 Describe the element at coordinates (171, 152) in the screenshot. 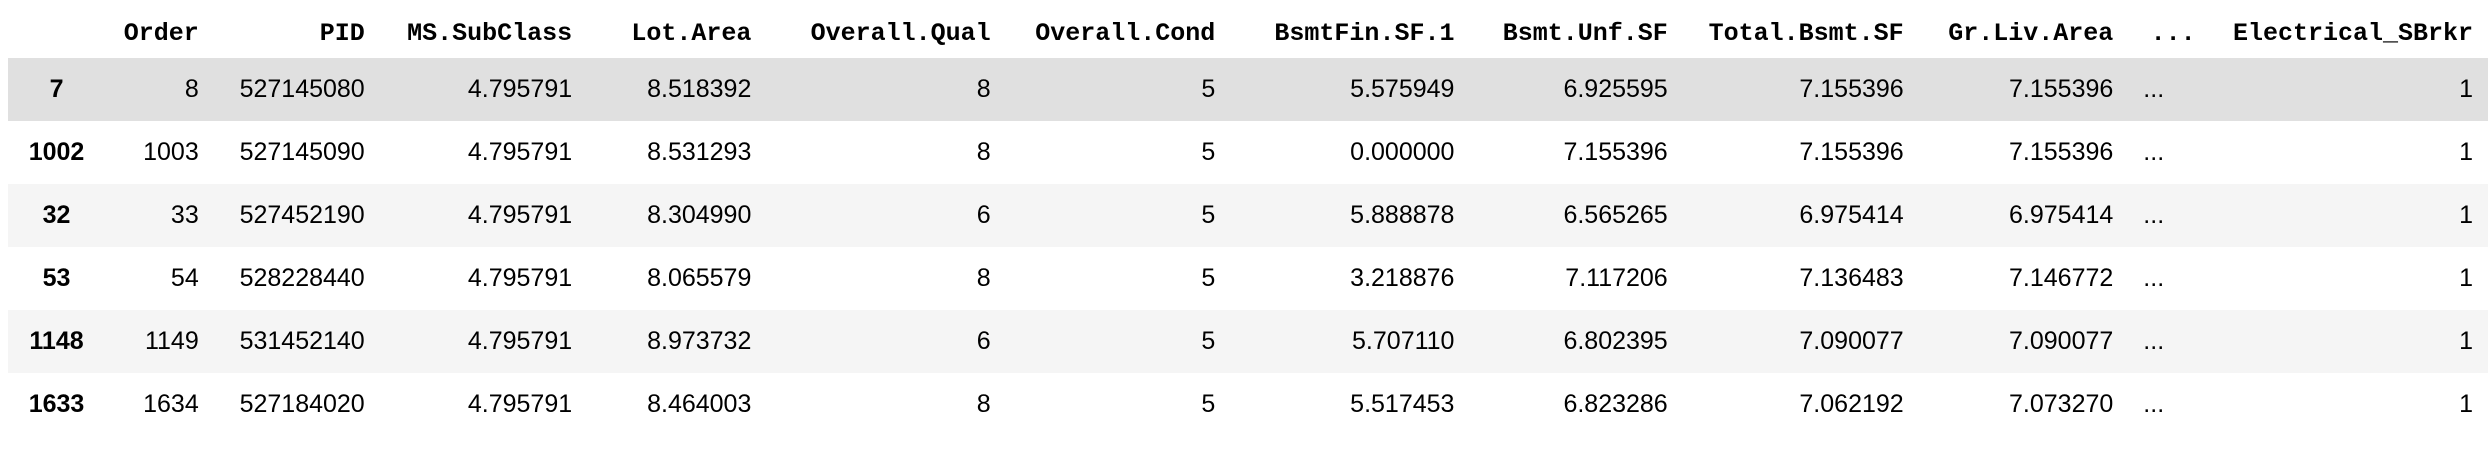

I see `cell-order: 1003` at that location.